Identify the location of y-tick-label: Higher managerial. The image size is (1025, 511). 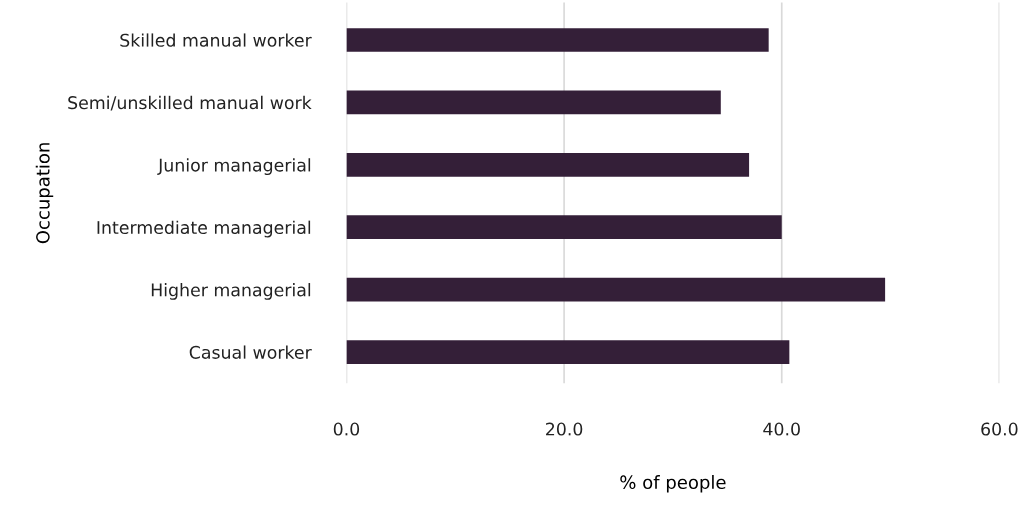
(231, 291).